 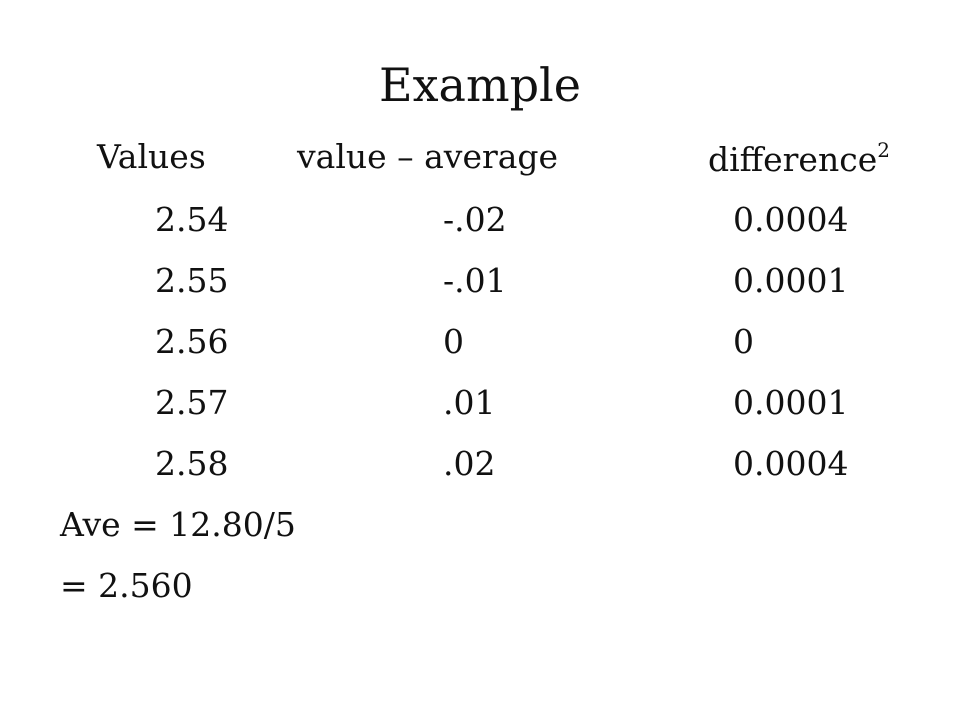 What do you see at coordinates (192, 219) in the screenshot?
I see `table-cell: 2.54` at bounding box center [192, 219].